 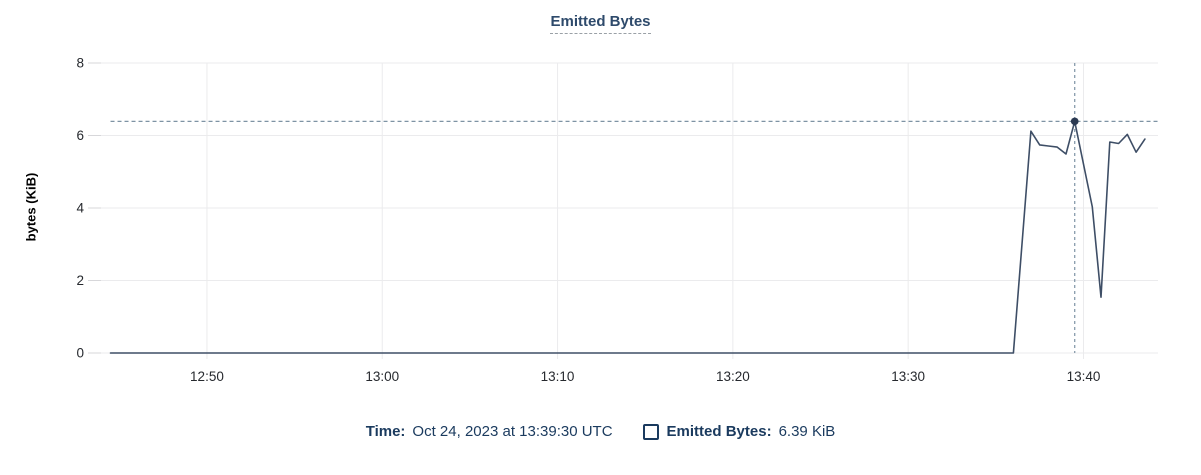 I want to click on legend-time-entry: Time: Oct 24, 2023 at 13:39:30 UTC, so click(x=489, y=431).